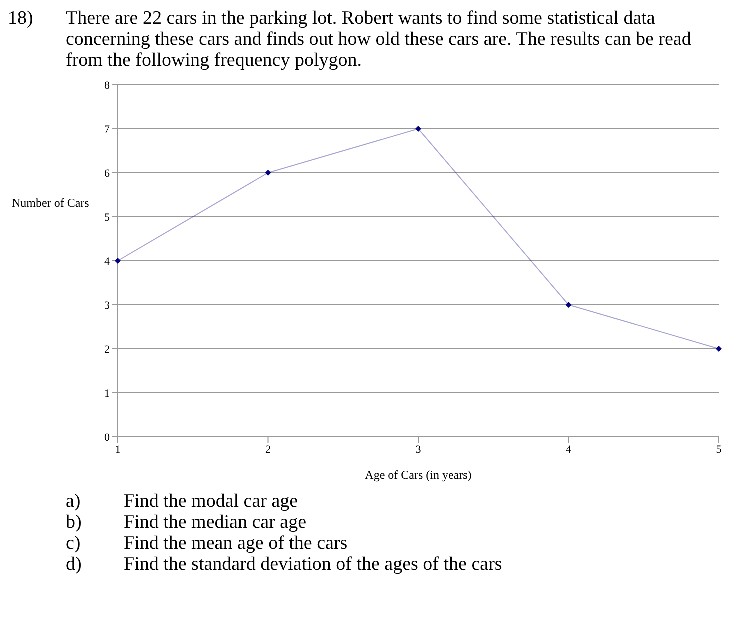 This screenshot has height=637, width=733. I want to click on text: c) Find the mean age of the cars, so click(207, 543).